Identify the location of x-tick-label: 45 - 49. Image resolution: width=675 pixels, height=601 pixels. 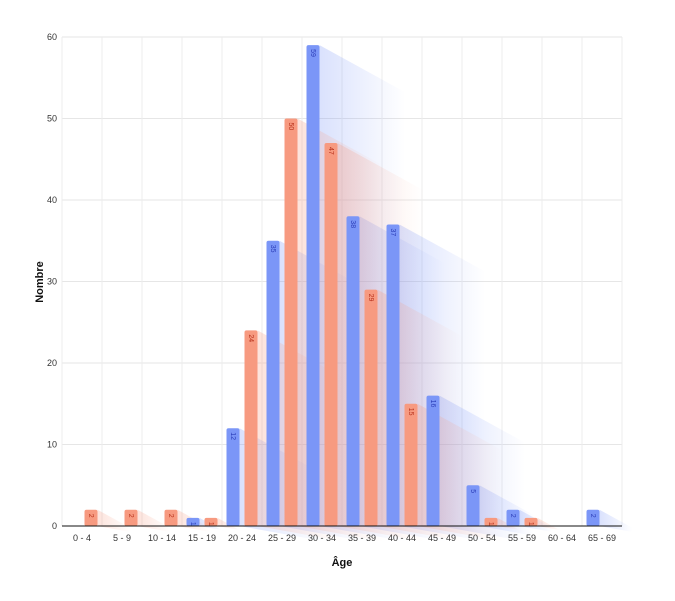
(442, 538).